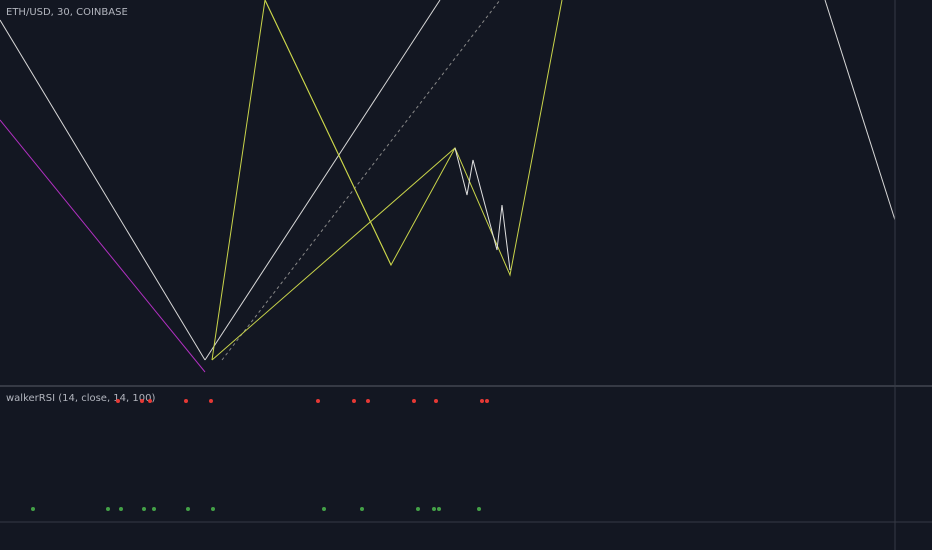 Image resolution: width=932 pixels, height=550 pixels. What do you see at coordinates (482, 209) in the screenshot?
I see `wave-path` at bounding box center [482, 209].